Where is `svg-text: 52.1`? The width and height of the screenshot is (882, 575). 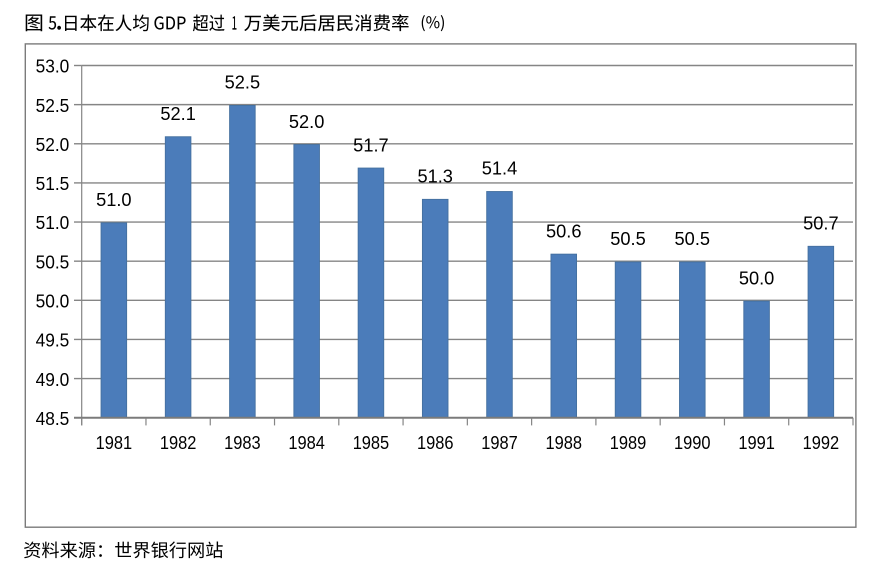 svg-text: 52.1 is located at coordinates (178, 114).